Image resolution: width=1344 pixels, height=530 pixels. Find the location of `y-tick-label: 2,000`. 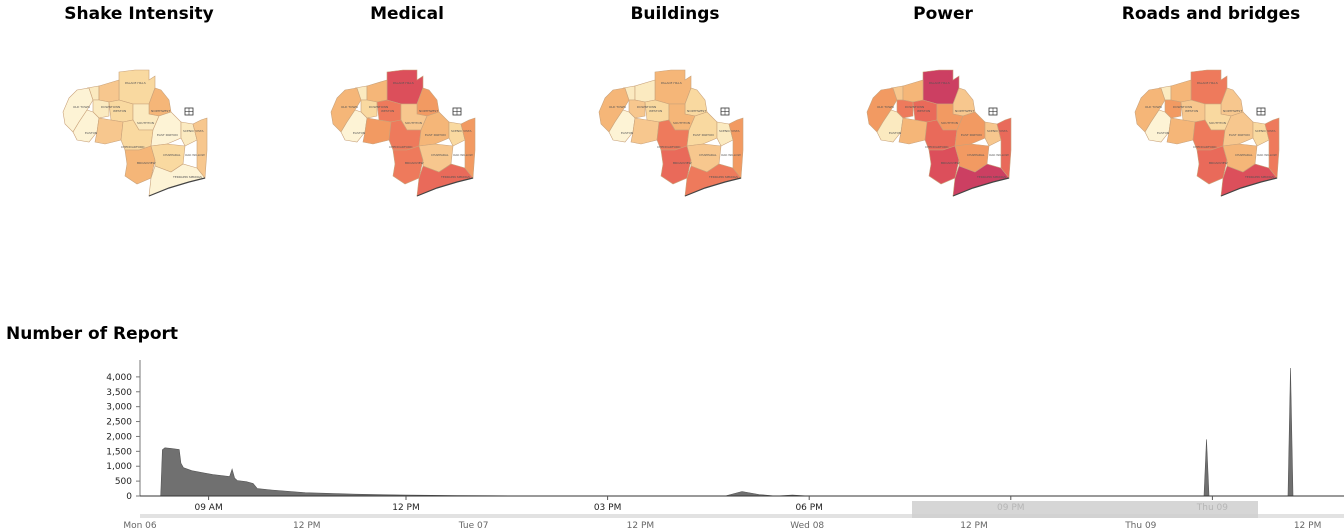

y-tick-label: 2,000 is located at coordinates (119, 437).